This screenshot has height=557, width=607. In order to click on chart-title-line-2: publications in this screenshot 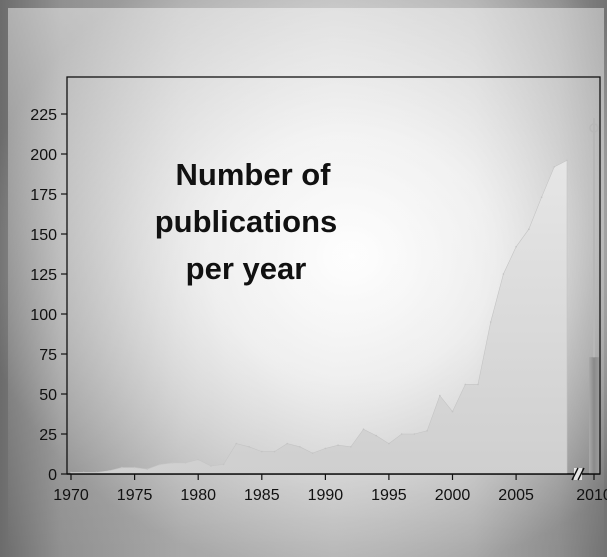, I will do `click(246, 221)`.